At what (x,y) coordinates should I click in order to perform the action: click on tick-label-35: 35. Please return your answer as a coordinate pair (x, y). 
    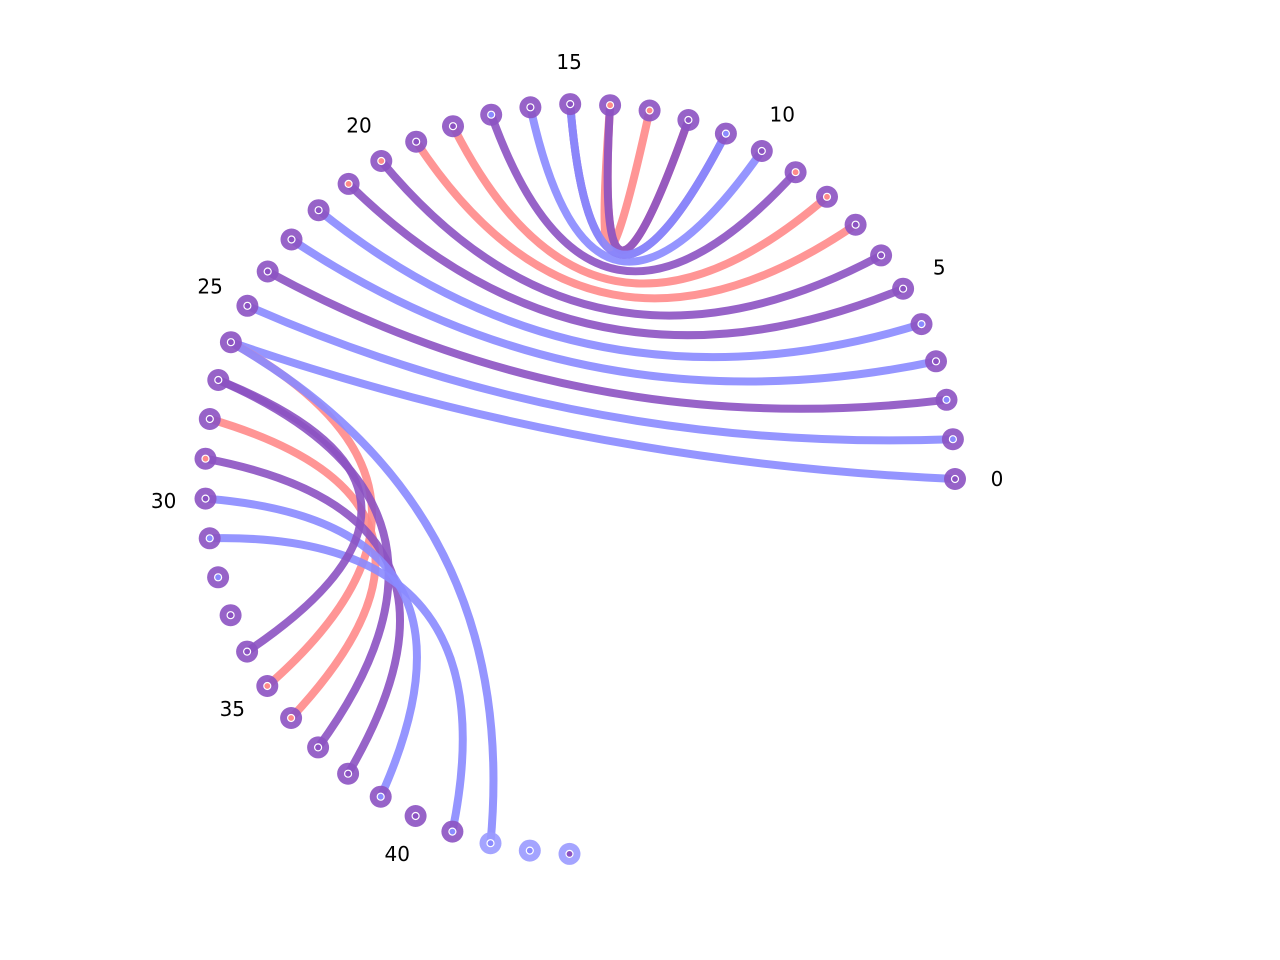
    Looking at the image, I should click on (232, 709).